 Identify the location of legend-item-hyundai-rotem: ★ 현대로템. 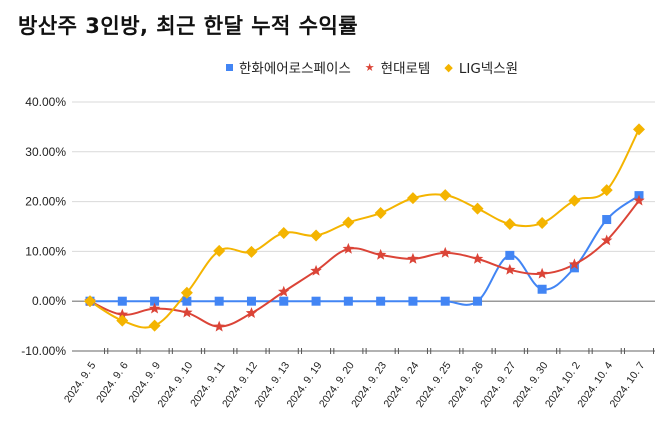
(398, 67).